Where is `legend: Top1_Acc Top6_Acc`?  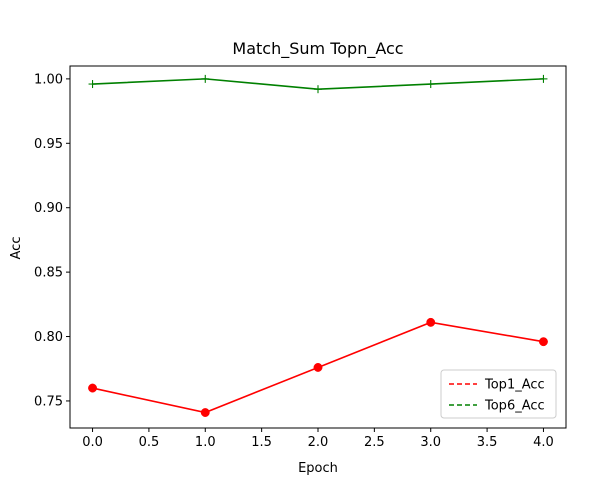 legend: Top1_Acc Top6_Acc is located at coordinates (498, 394).